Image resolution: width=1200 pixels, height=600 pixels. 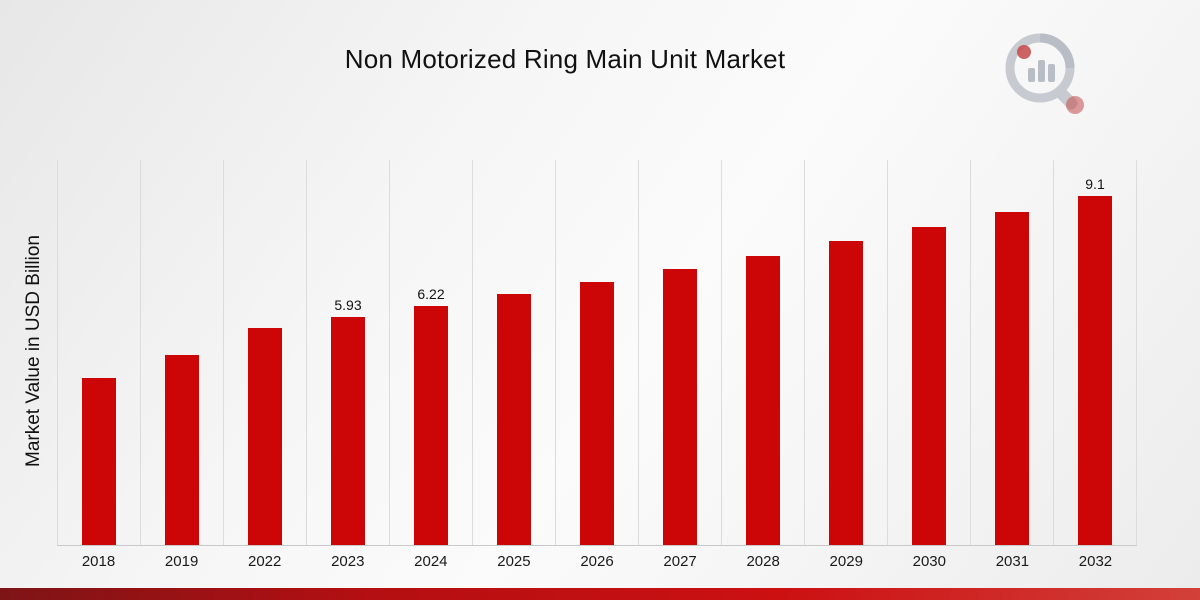 I want to click on bar-value-label: 9.1, so click(x=1095, y=184).